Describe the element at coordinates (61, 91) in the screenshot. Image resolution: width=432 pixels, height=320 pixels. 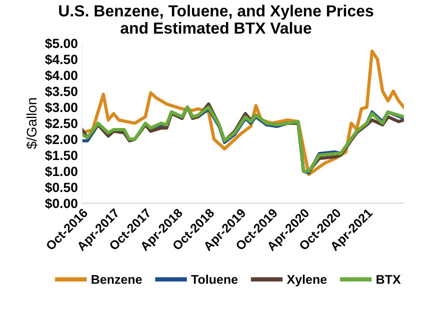
I see `y-tick-label: $3.50` at that location.